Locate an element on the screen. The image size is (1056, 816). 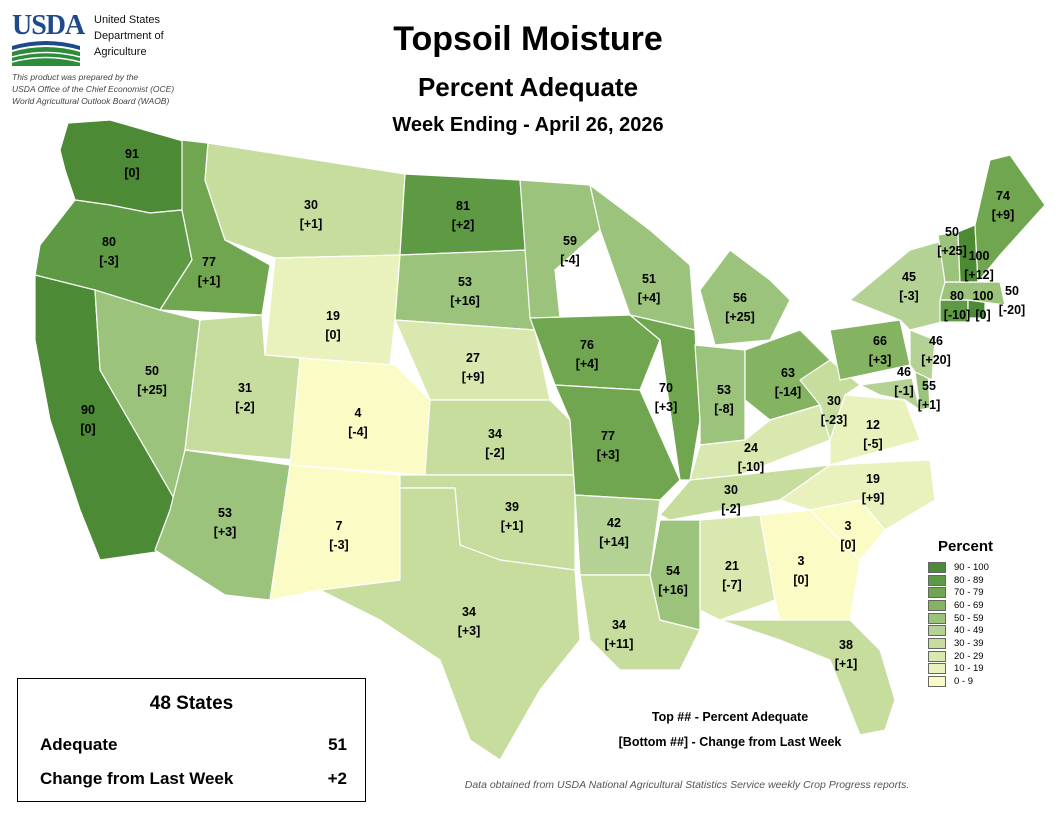
state-value-sd: 53 is located at coordinates (465, 282).